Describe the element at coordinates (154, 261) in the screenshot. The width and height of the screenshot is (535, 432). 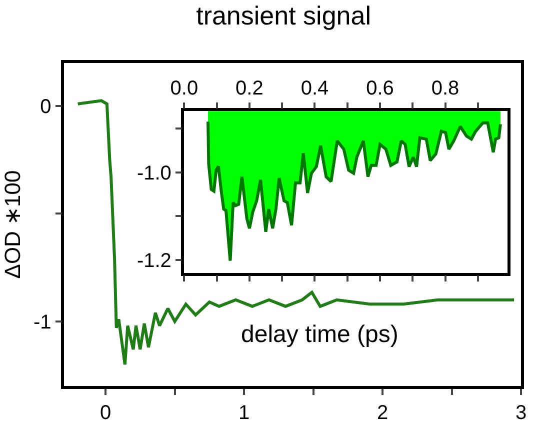
I see `y-tick-label: -1.2` at that location.